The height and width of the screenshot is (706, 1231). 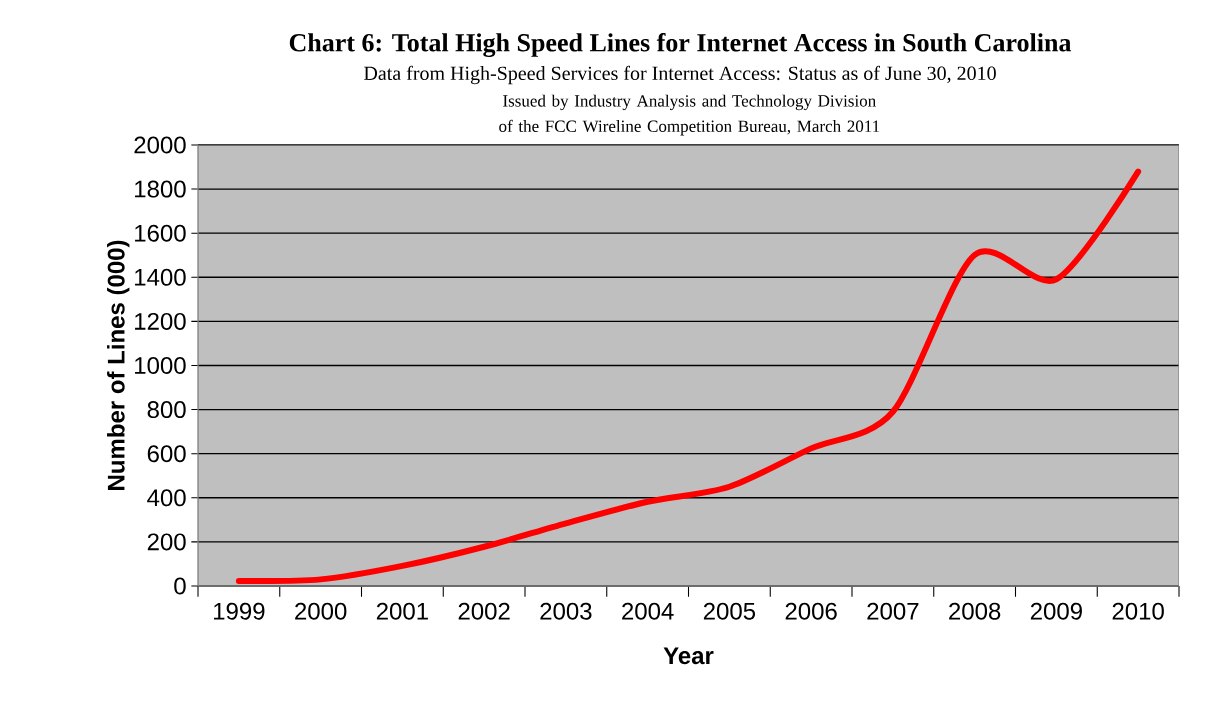 I want to click on x-tick-label: 2007, so click(x=893, y=611).